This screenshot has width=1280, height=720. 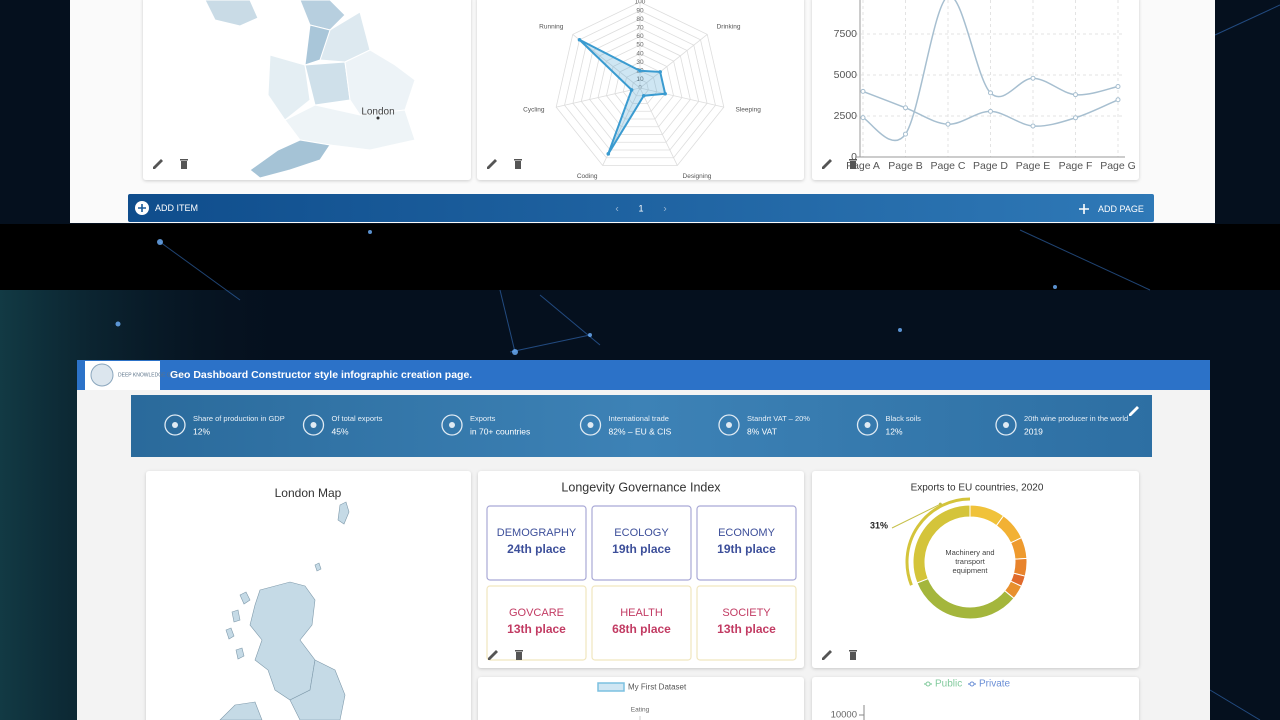 I want to click on line-card, so click(x=975, y=698).